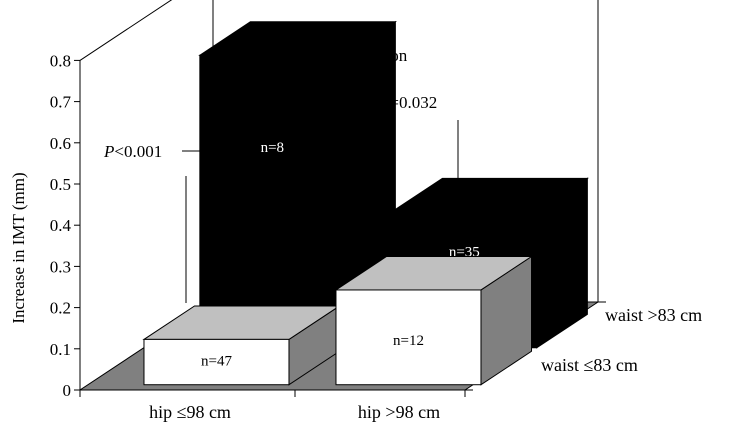 The image size is (736, 431). I want to click on x-category-label-hip-low: hip ≤98 cm, so click(190, 412).